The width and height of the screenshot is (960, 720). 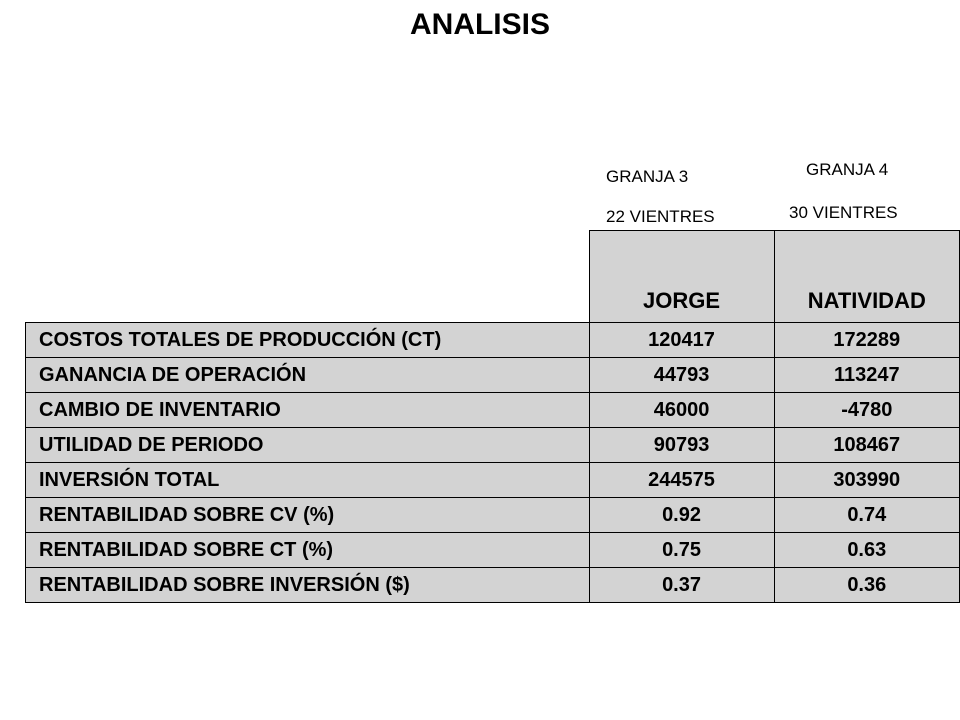 I want to click on row-label: RENTABILIDAD SOBRE CV (%), so click(x=307, y=515).